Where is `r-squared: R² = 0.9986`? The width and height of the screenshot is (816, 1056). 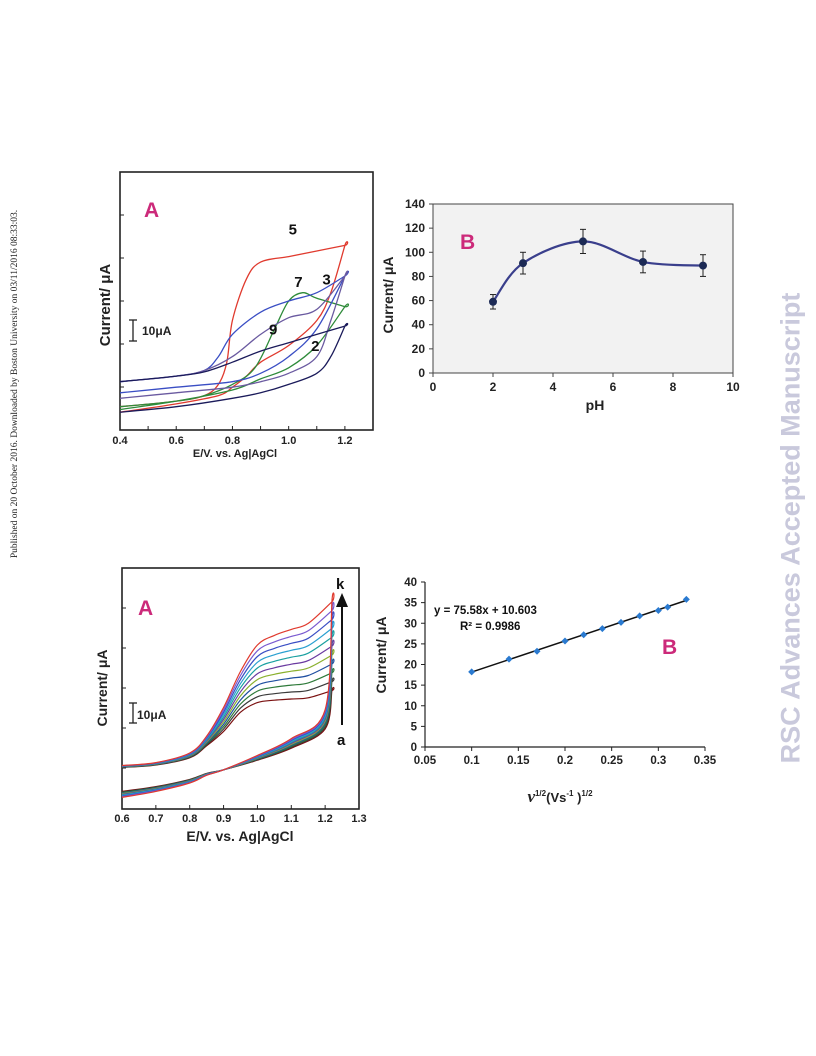 r-squared: R² = 0.9986 is located at coordinates (490, 627).